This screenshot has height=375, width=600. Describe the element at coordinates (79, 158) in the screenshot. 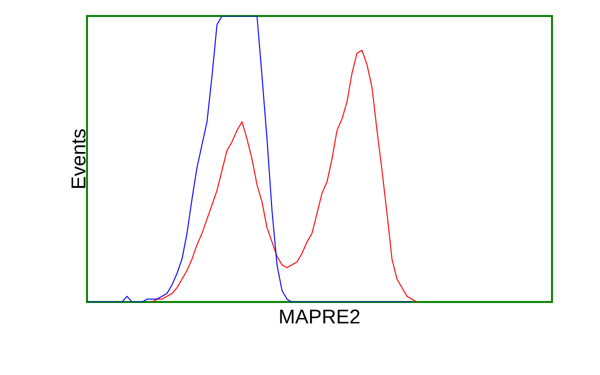

I see `y-axis-title: Events` at that location.